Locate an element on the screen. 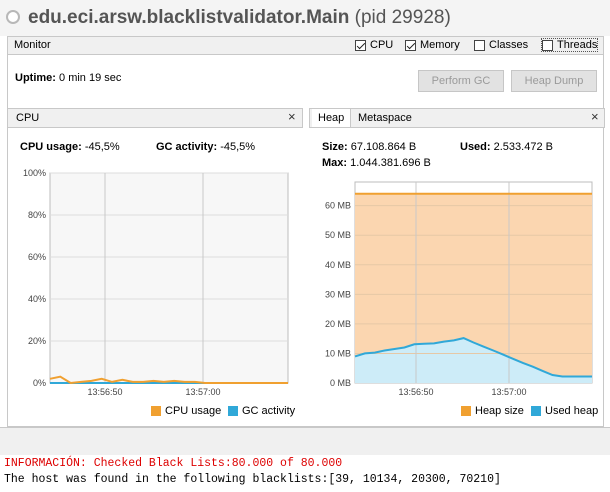  cpu-usage-label: CPU usage: is located at coordinates (51, 147).